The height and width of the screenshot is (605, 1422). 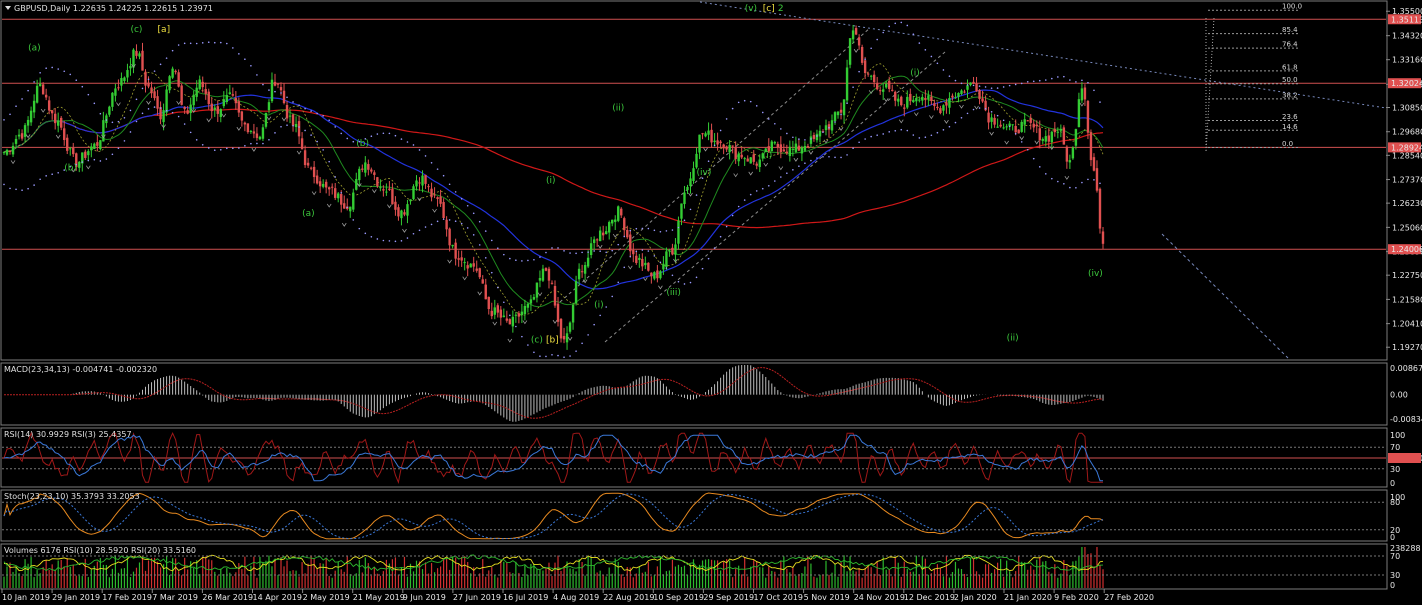 What do you see at coordinates (694, 394) in the screenshot?
I see `macd-panel` at bounding box center [694, 394].